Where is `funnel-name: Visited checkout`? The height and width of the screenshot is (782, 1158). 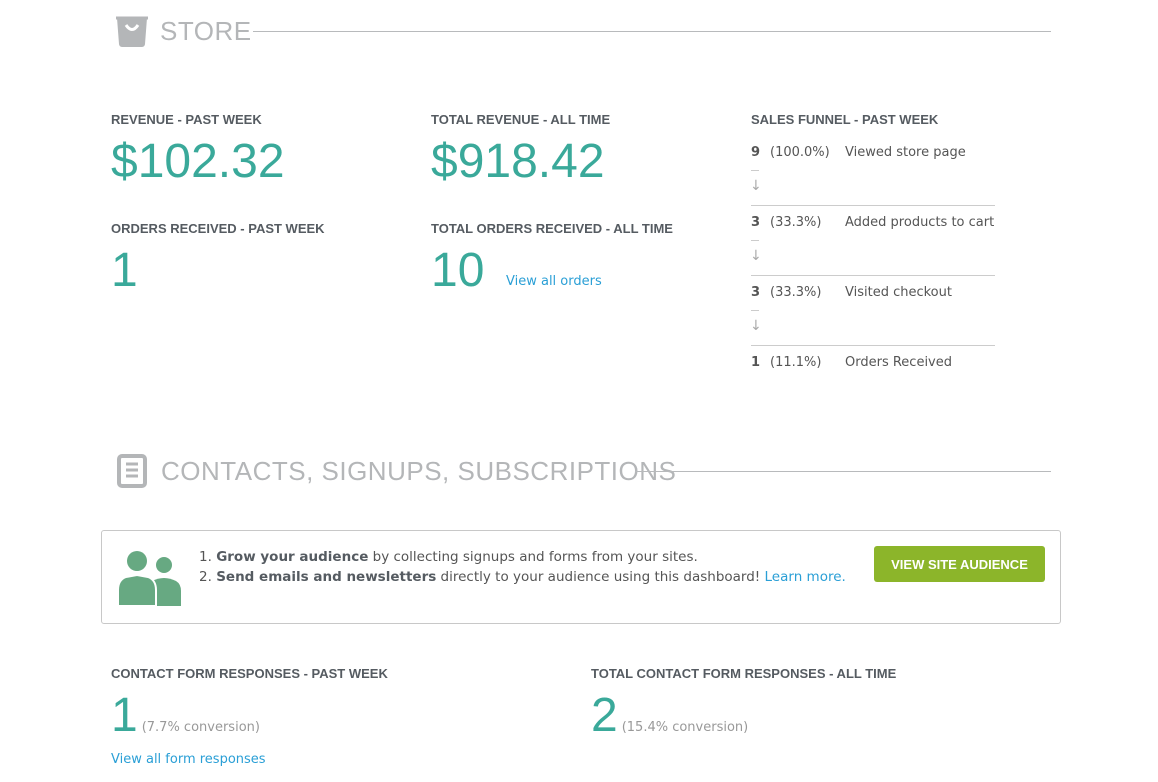
funnel-name: Visited checkout is located at coordinates (898, 292).